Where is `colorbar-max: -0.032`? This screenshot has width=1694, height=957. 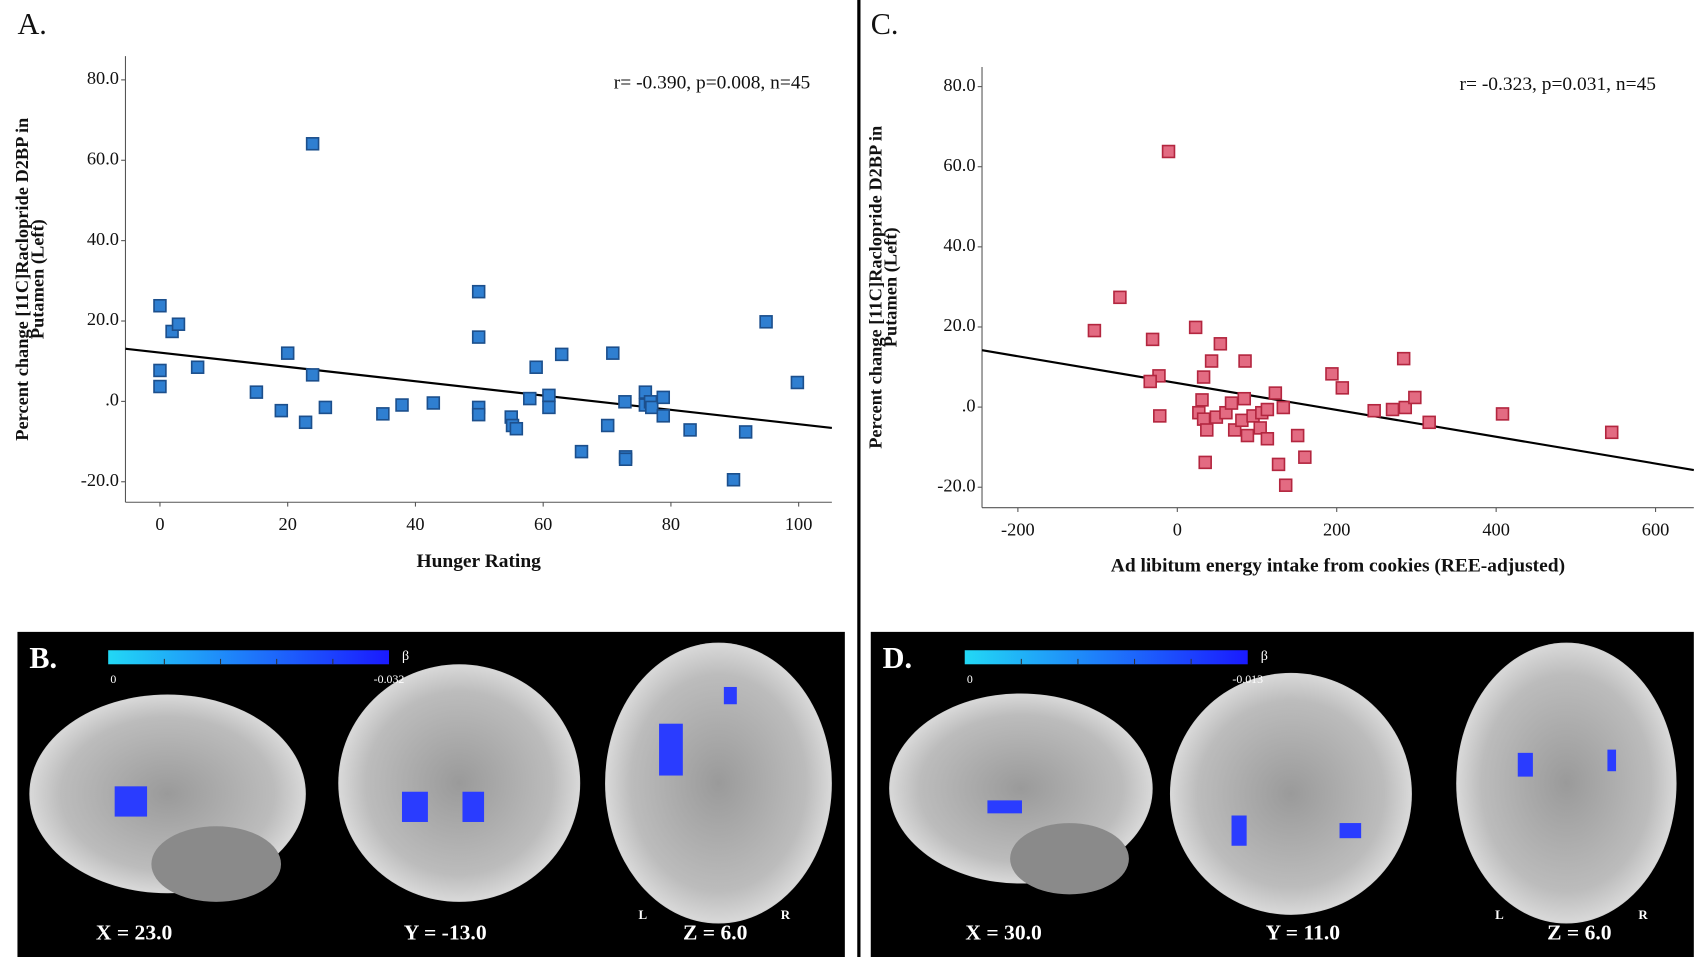 colorbar-max: -0.032 is located at coordinates (389, 679).